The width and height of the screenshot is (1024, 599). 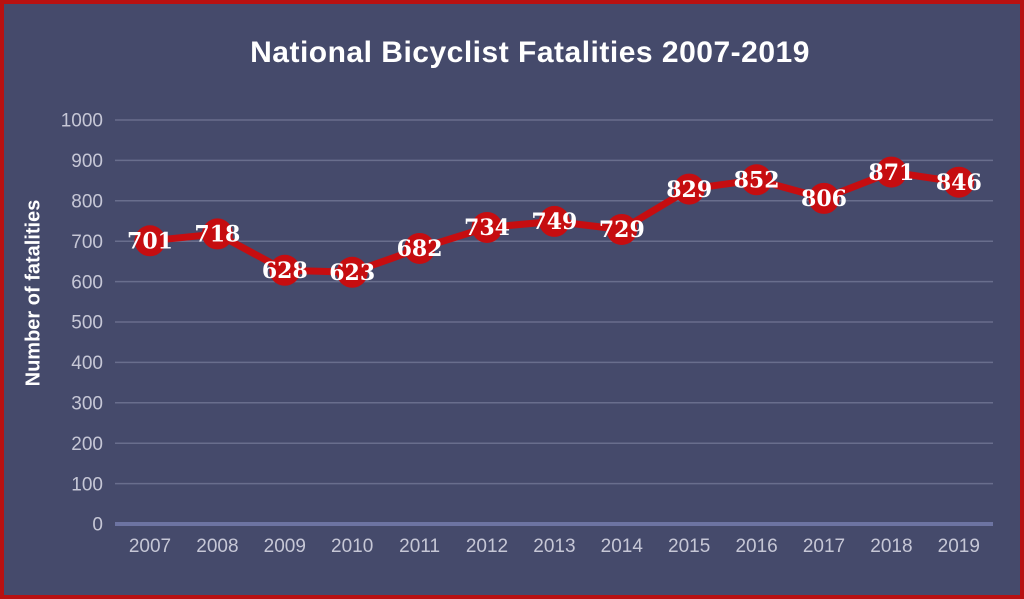 What do you see at coordinates (87, 242) in the screenshot?
I see `y-tick-label: 700` at bounding box center [87, 242].